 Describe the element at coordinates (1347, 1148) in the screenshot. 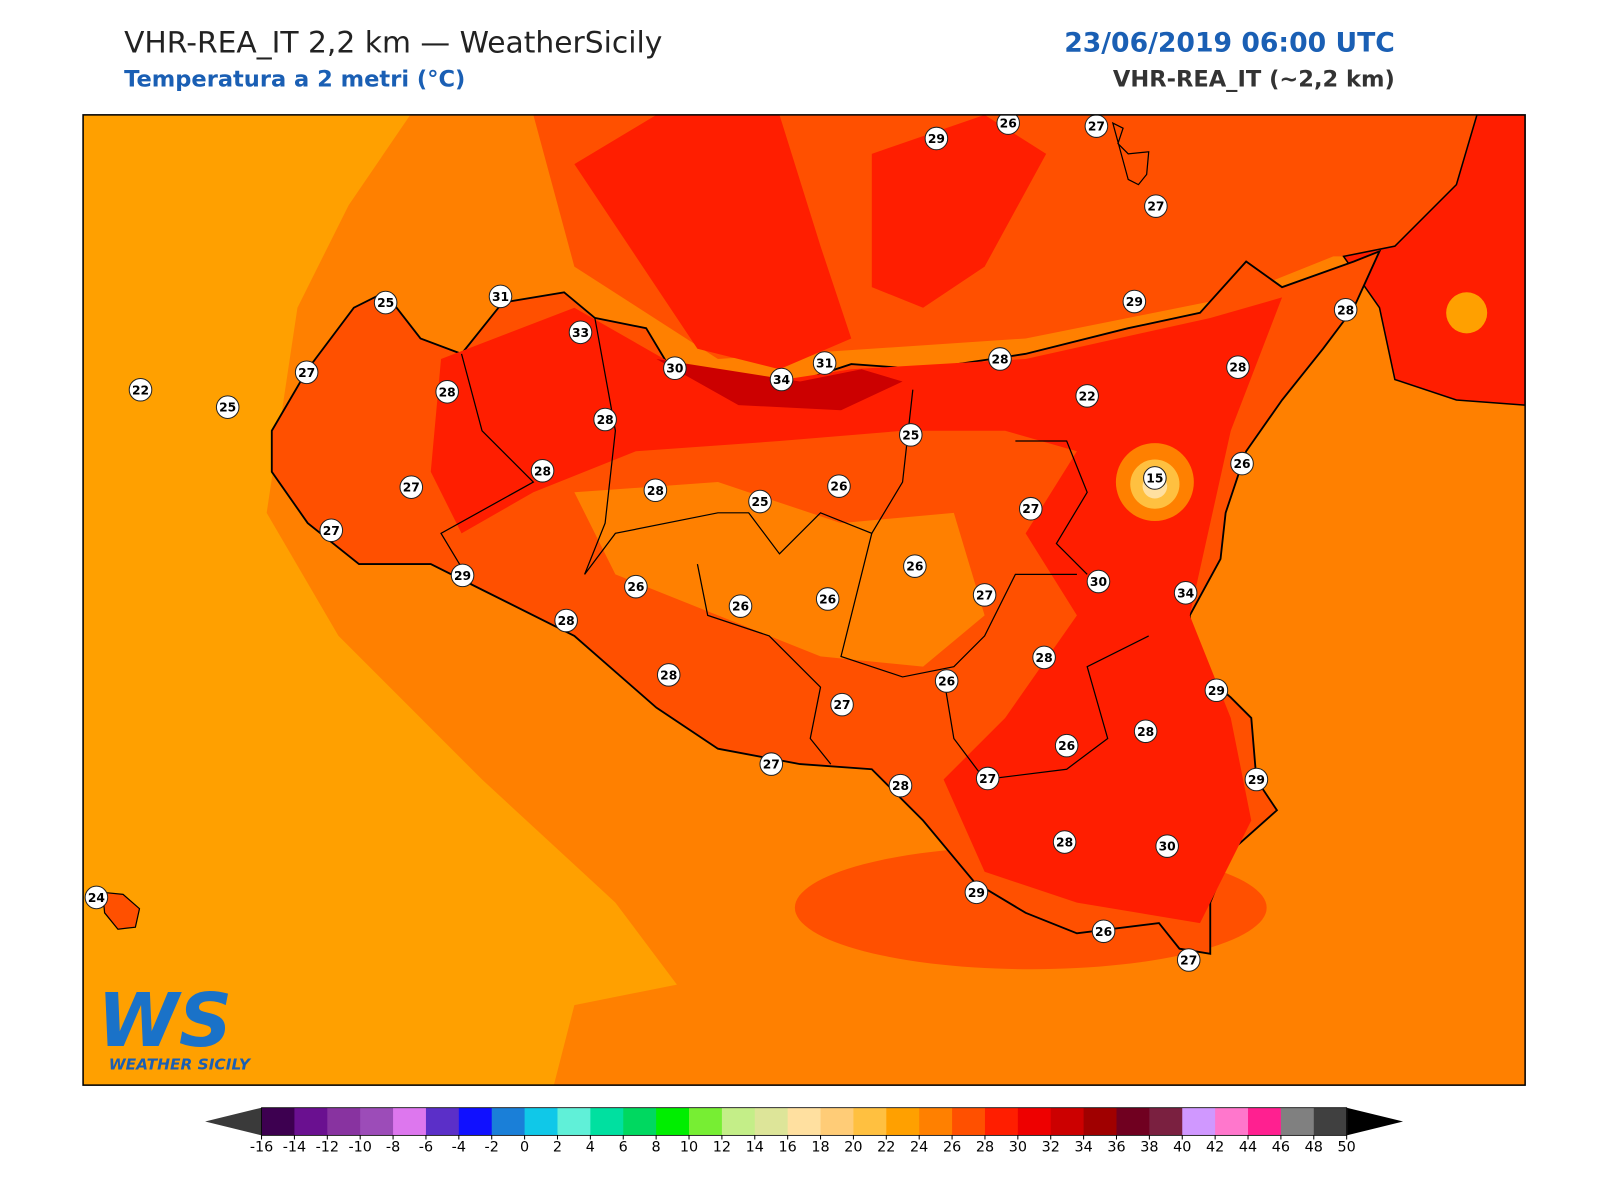

I see `colorbar-tick-label: 50` at that location.